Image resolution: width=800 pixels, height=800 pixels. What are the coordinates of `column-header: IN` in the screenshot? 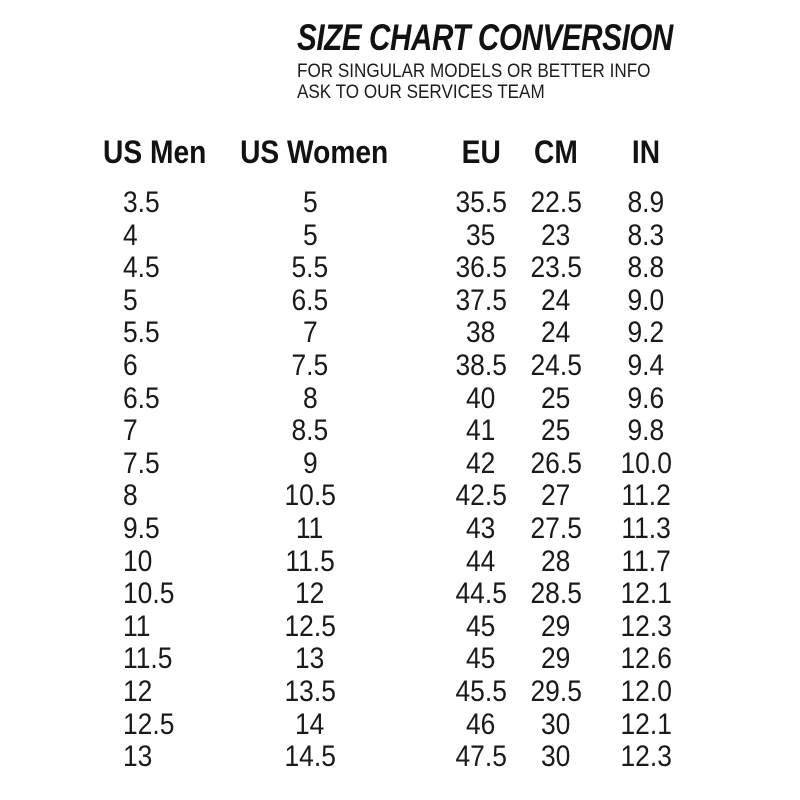 It's located at (646, 152).